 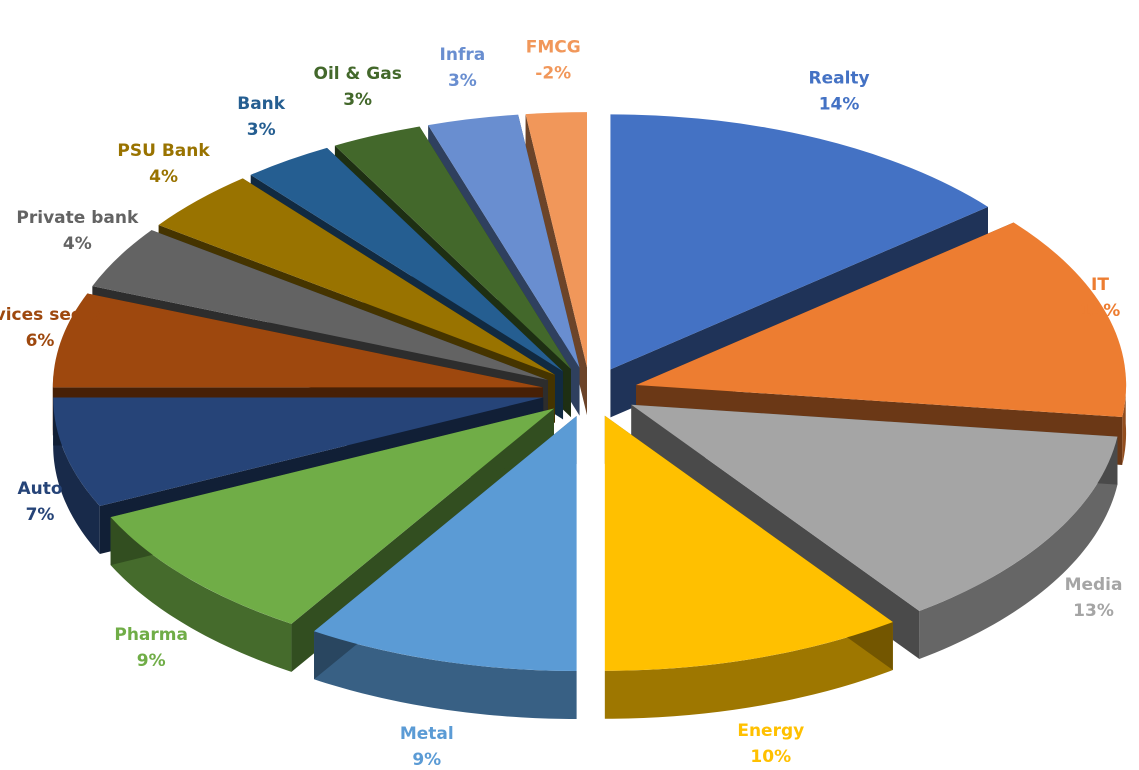 What do you see at coordinates (39, 502) in the screenshot?
I see `data-label-auto: Auto 7%` at bounding box center [39, 502].